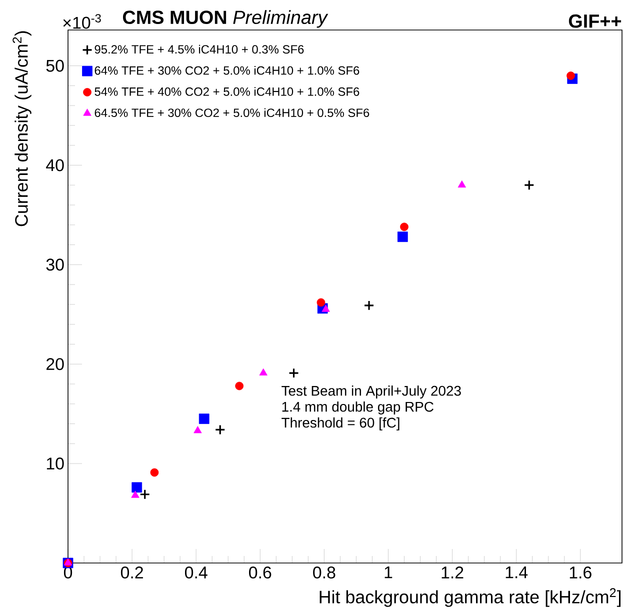 The image size is (624, 616). What do you see at coordinates (371, 392) in the screenshot?
I see `annotation: Test Beam in April+July 2023` at bounding box center [371, 392].